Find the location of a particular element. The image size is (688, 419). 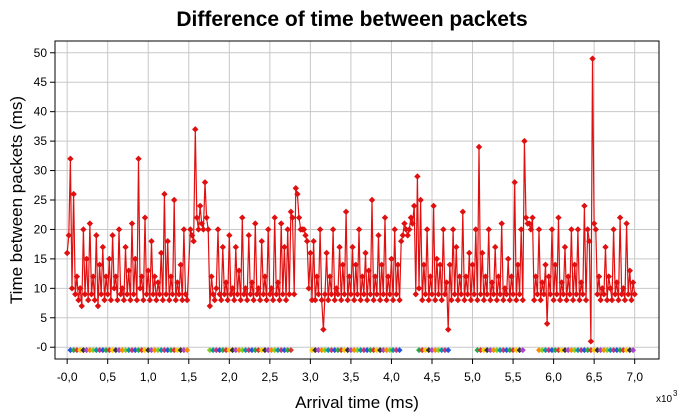

y-axis-ticks: -0 5 10 15 20 25 30 35 40 45 50 is located at coordinates (44, 200).